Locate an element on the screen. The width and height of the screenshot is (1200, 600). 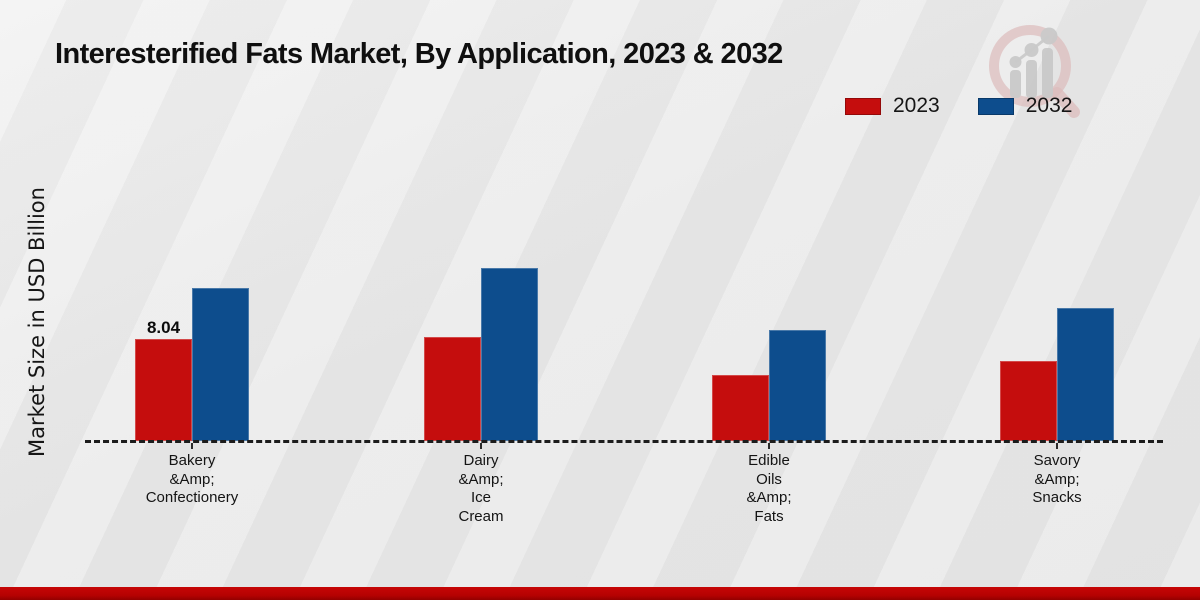
bar-2032-dairy is located at coordinates (509, 354).